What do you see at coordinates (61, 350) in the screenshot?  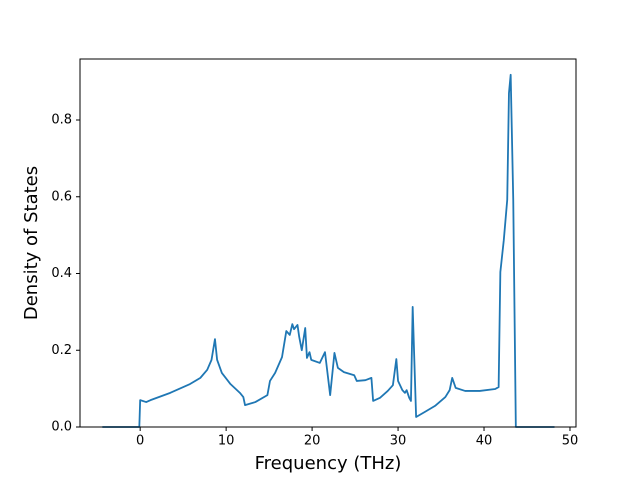 I see `y-tick-label: 0.2` at bounding box center [61, 350].